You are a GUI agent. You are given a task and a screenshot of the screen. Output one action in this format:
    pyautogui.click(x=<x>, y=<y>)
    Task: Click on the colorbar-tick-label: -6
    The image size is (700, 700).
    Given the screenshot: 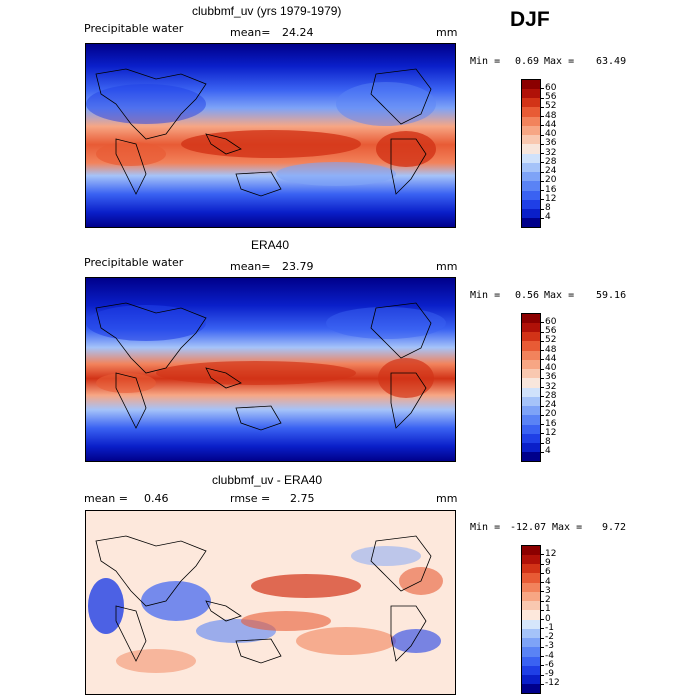 What is the action you would take?
    pyautogui.click(x=549, y=664)
    